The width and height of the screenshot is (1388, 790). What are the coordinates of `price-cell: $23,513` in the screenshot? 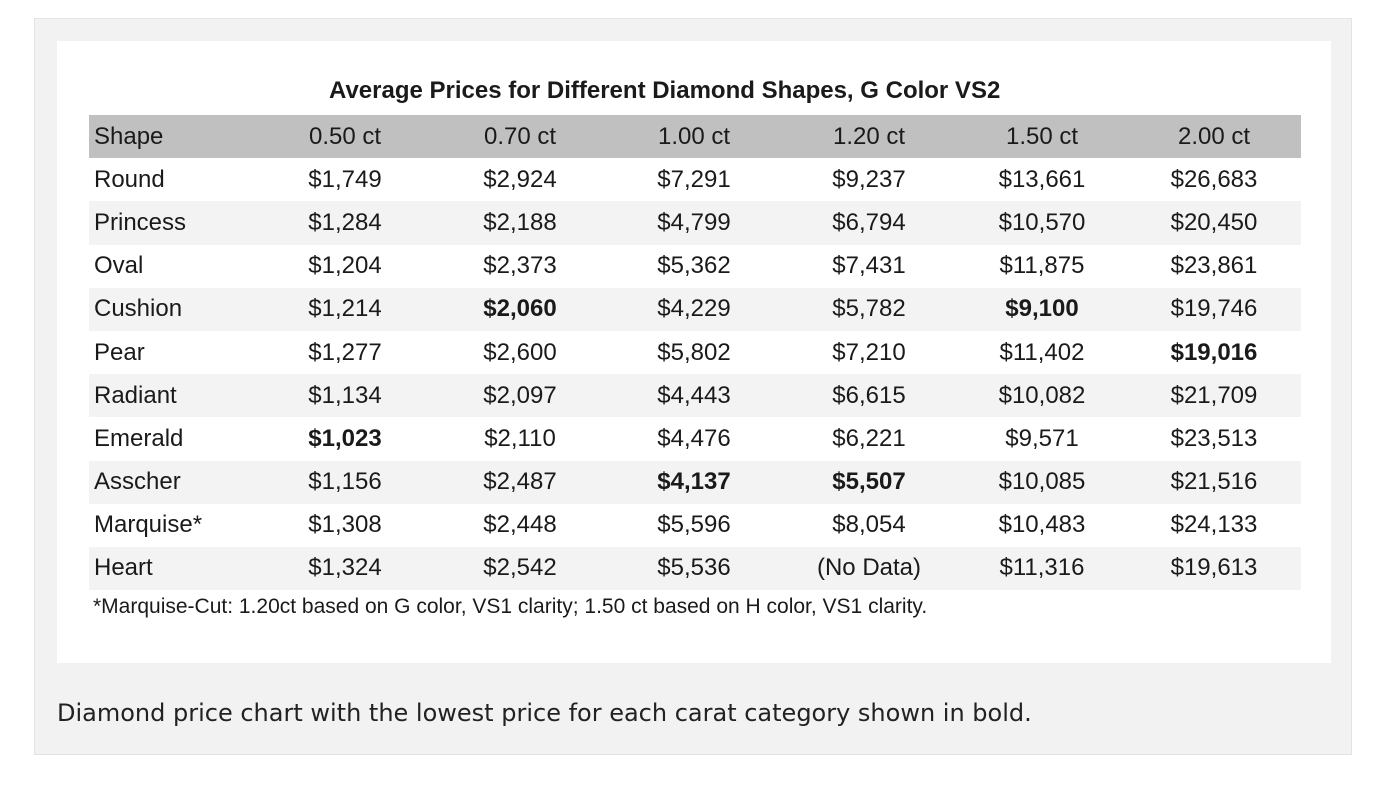 It's located at (1214, 438).